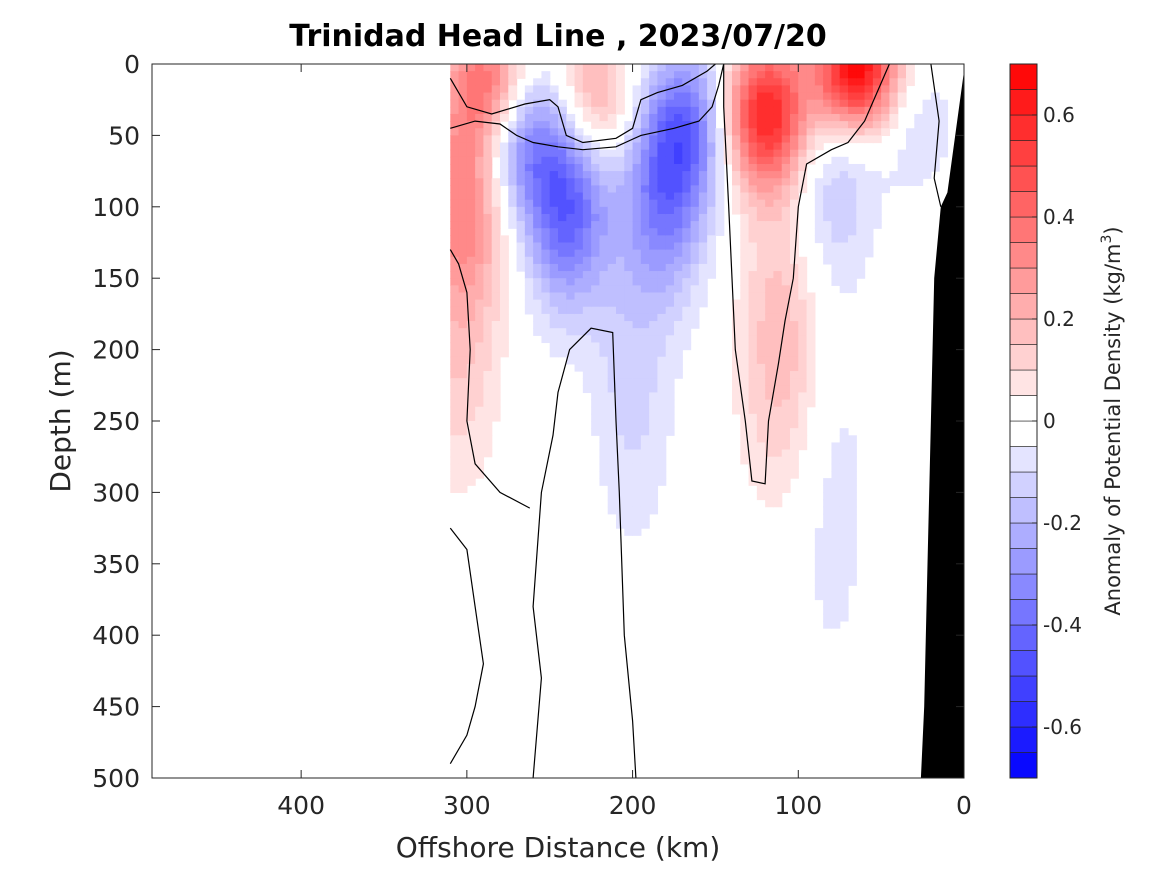  I want to click on x-tick-label: 0, so click(964, 805).